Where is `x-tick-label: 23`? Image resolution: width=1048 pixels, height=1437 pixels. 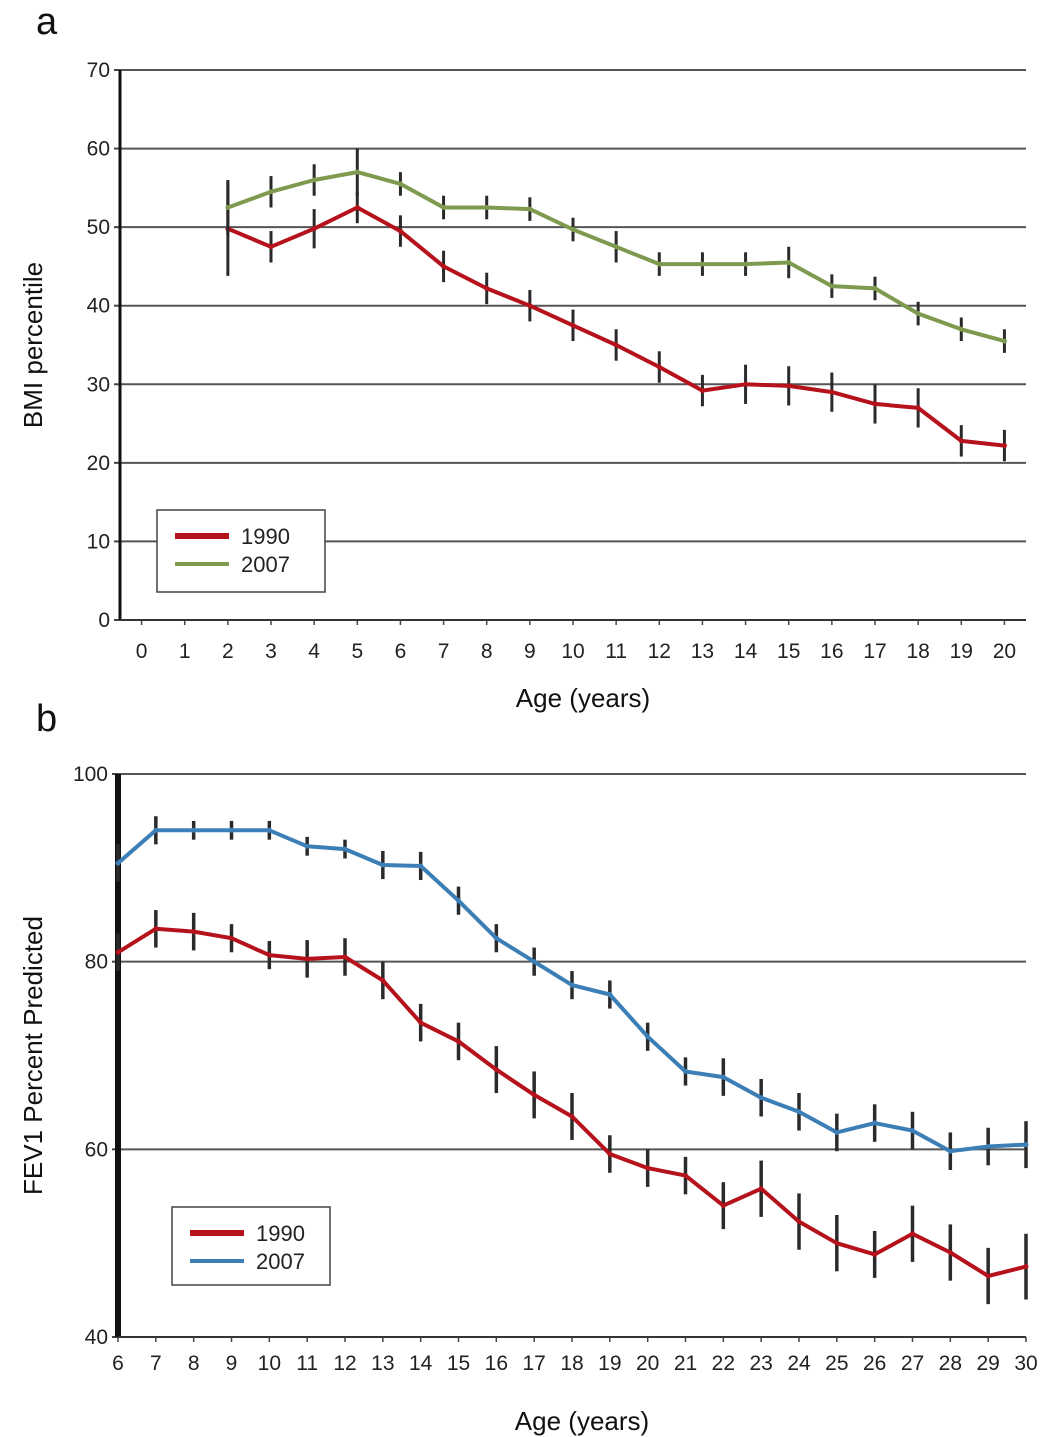 x-tick-label: 23 is located at coordinates (760, 1363).